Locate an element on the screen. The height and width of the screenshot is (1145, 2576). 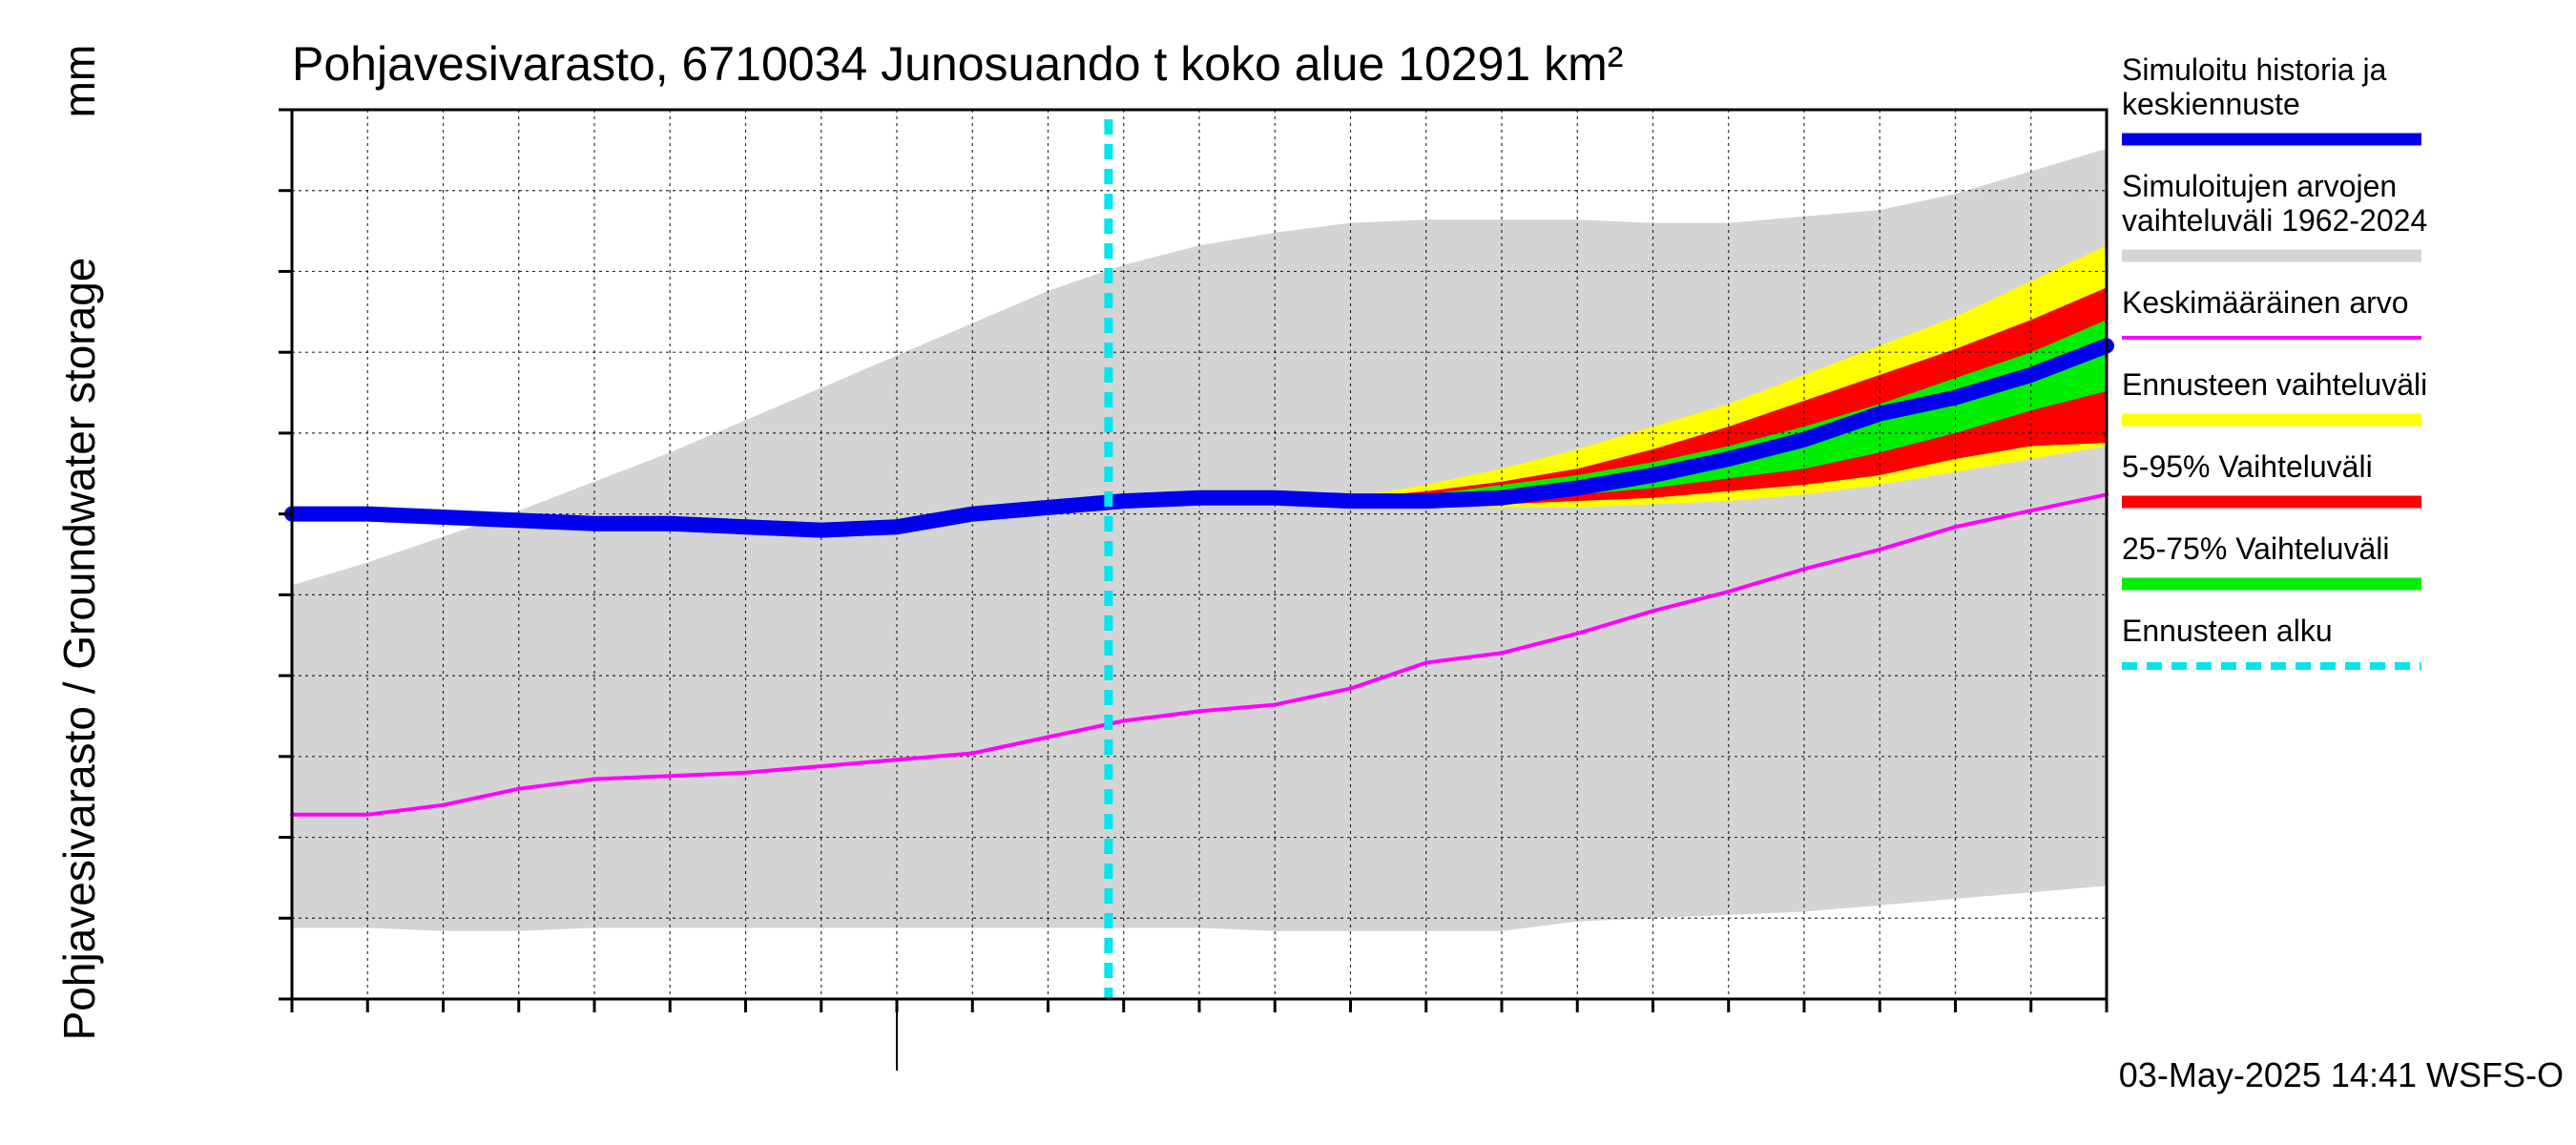
y-axis-unit: mm is located at coordinates (79, 82).